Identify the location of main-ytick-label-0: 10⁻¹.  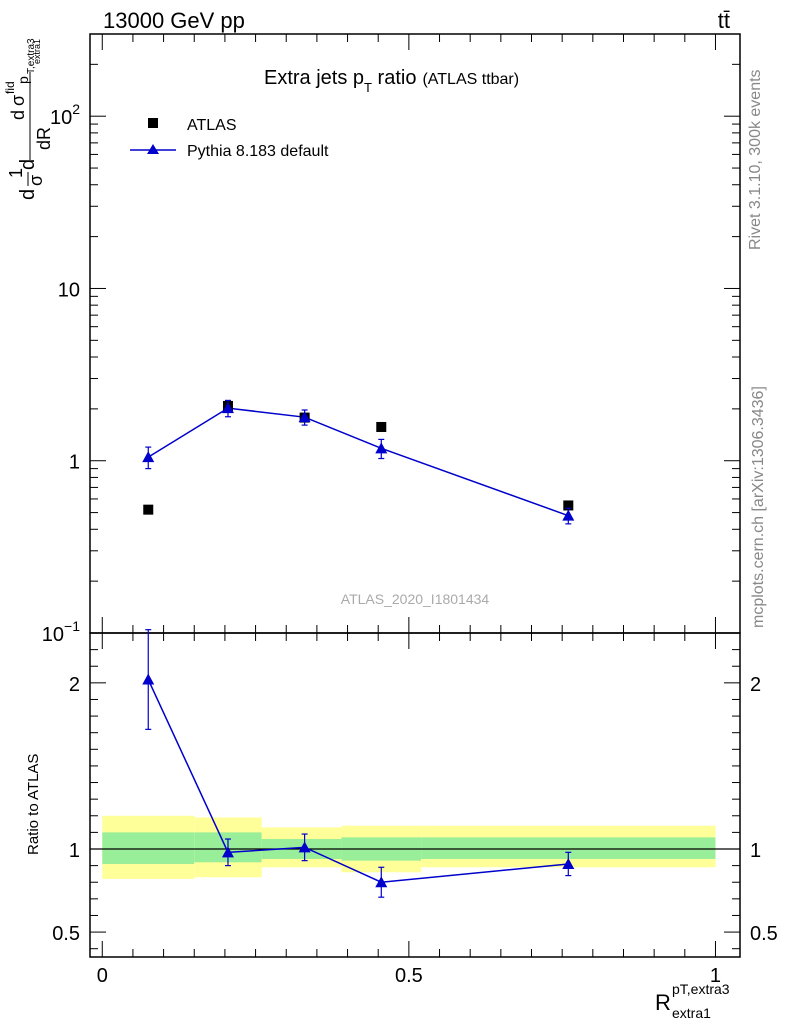
(61, 632).